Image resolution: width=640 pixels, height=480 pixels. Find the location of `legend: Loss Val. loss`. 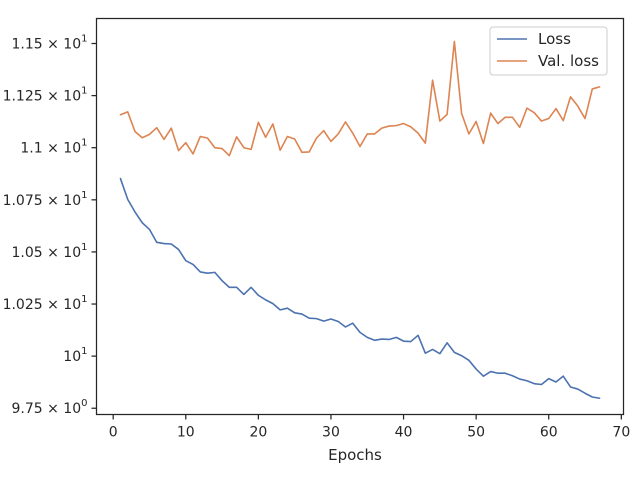

legend: Loss Val. loss is located at coordinates (548, 51).